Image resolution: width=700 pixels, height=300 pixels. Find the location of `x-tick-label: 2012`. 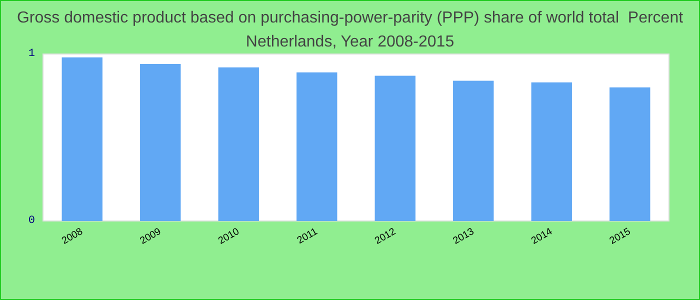

x-tick-label: 2012 is located at coordinates (385, 236).